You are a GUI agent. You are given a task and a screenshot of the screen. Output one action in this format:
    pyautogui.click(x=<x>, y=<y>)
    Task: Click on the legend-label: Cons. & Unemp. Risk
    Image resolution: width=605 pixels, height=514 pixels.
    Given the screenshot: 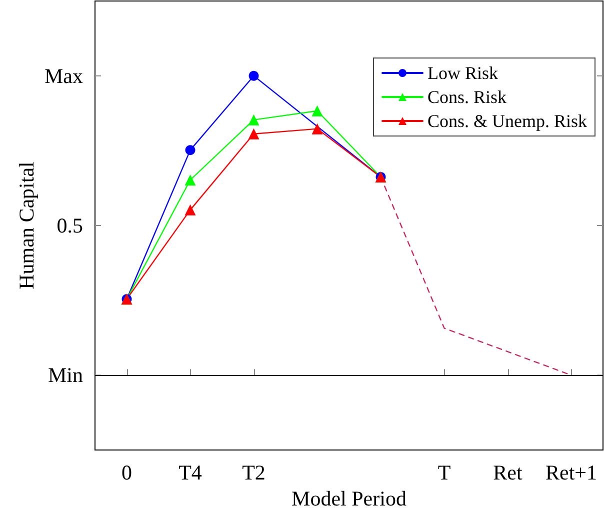 What is the action you would take?
    pyautogui.click(x=507, y=121)
    